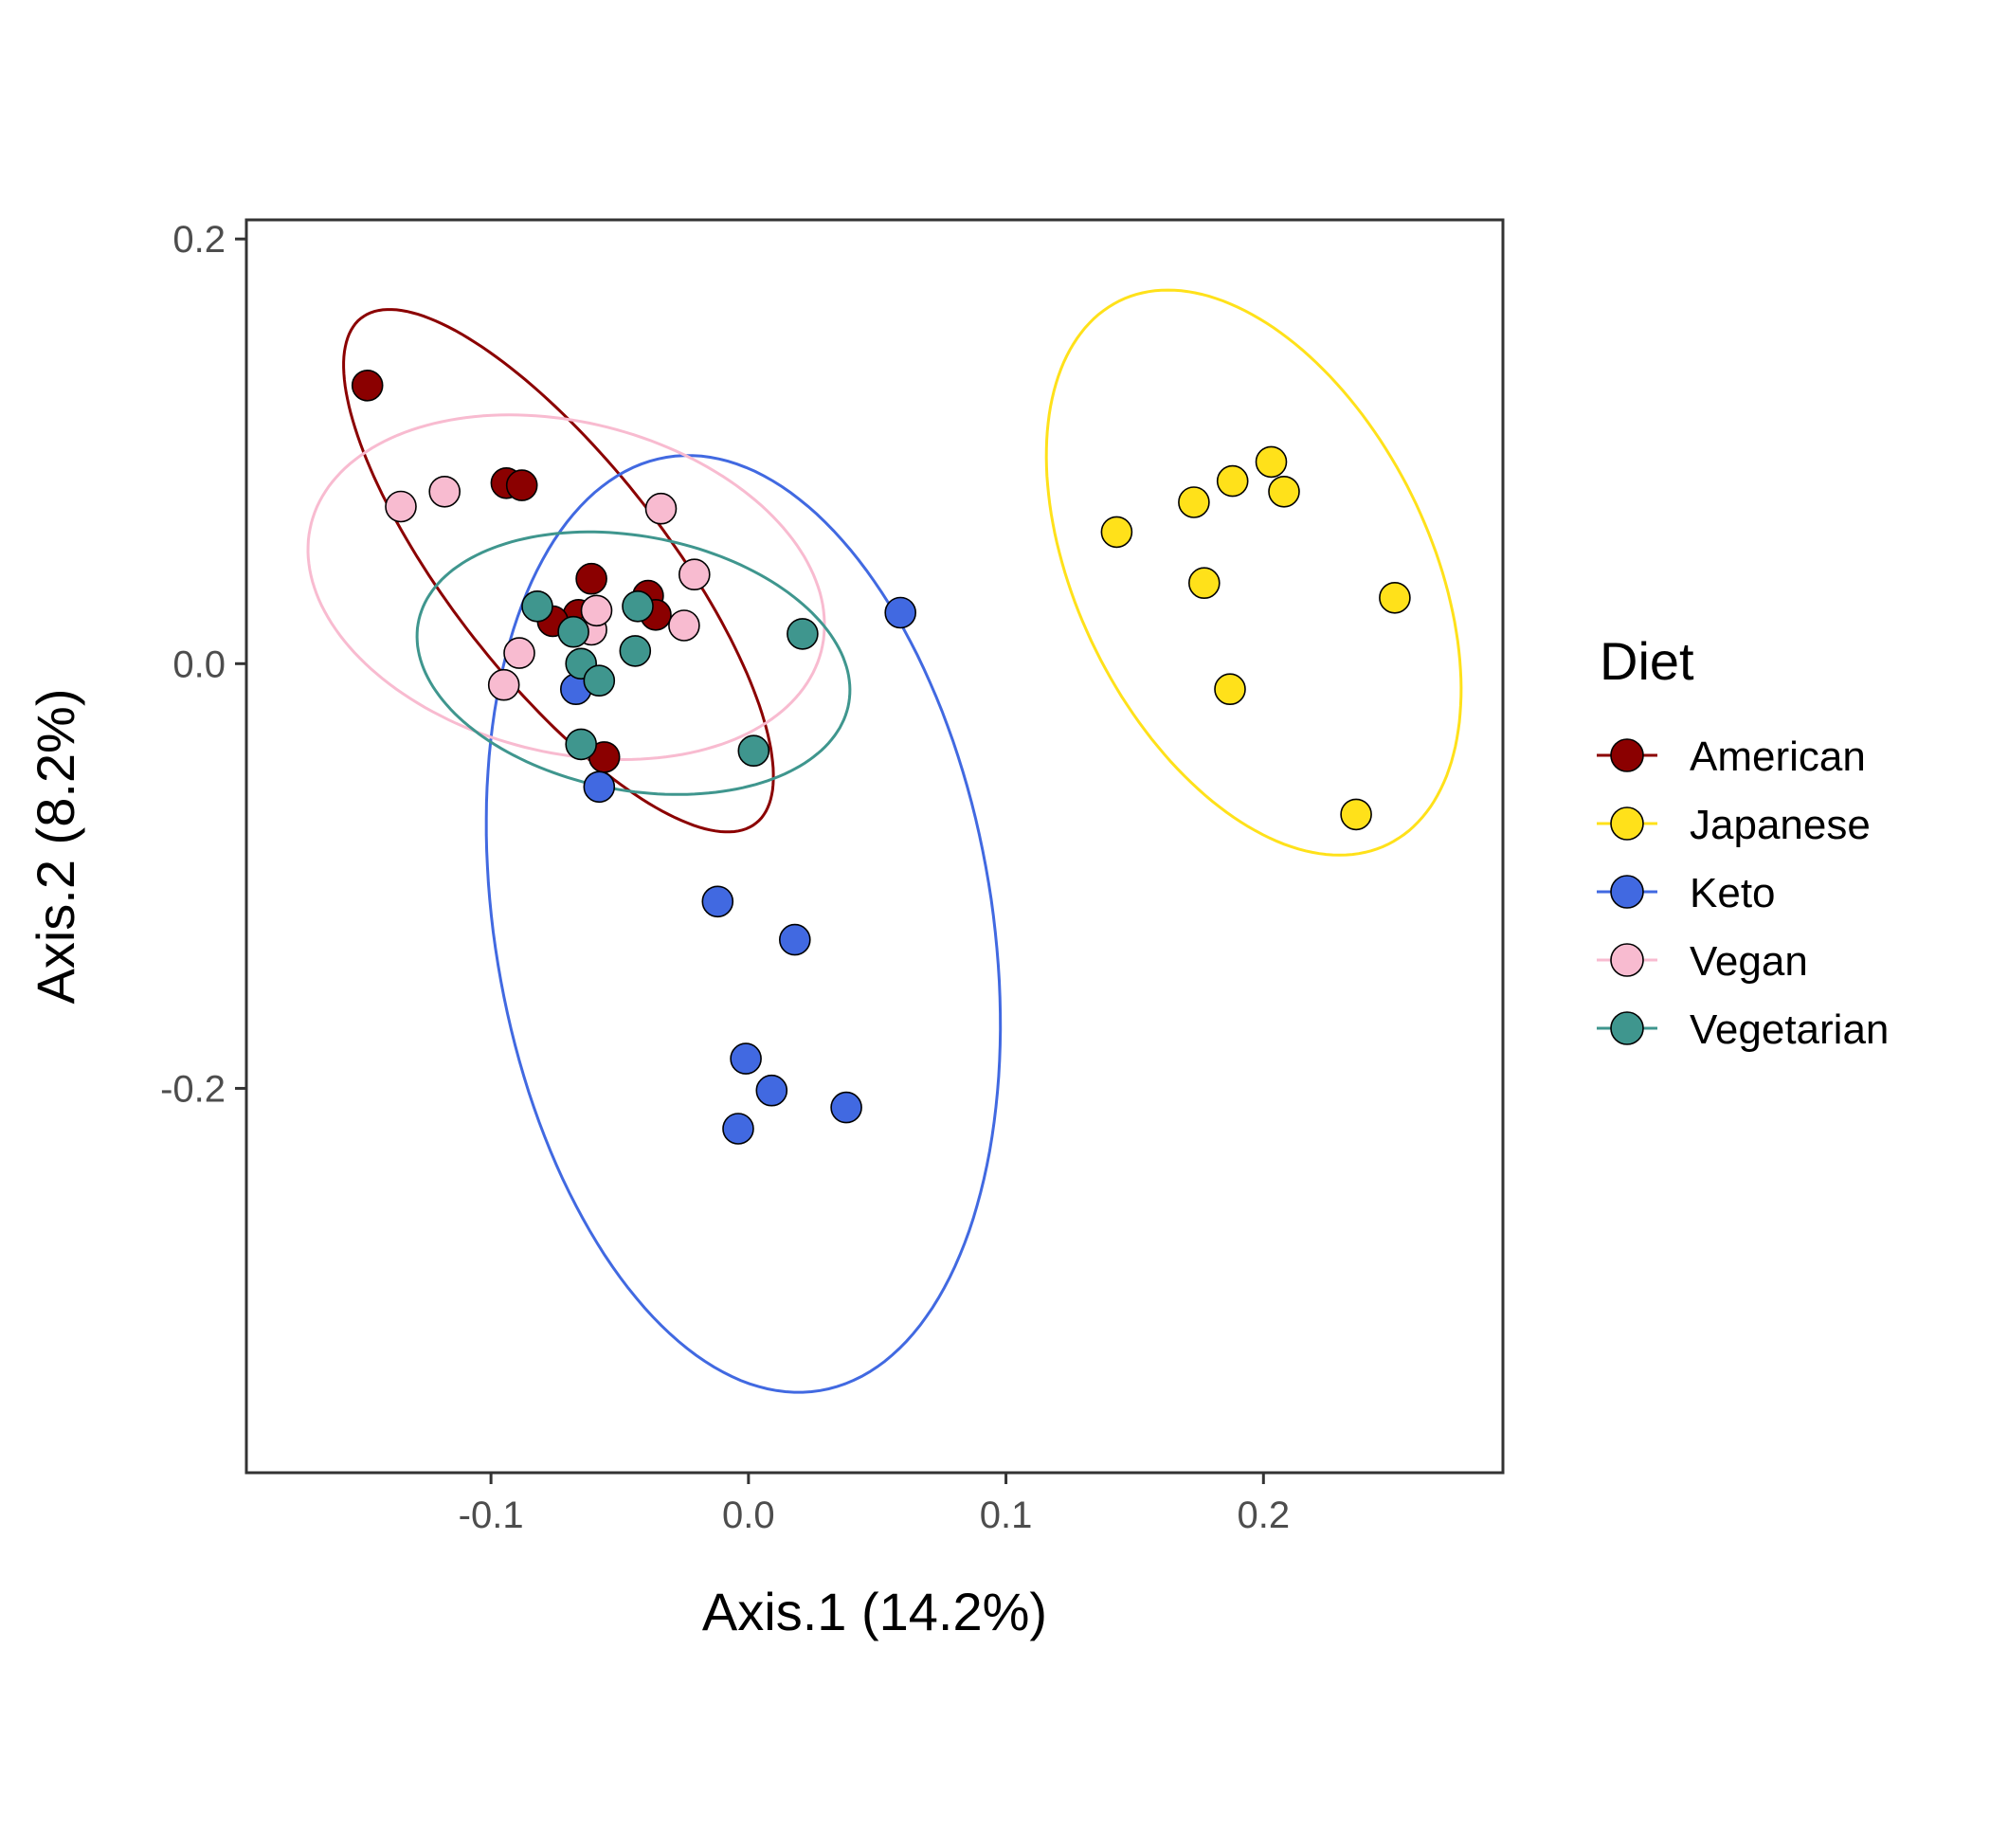 This screenshot has width=1990, height=1848. I want to click on series-japanese, so click(1255, 638).